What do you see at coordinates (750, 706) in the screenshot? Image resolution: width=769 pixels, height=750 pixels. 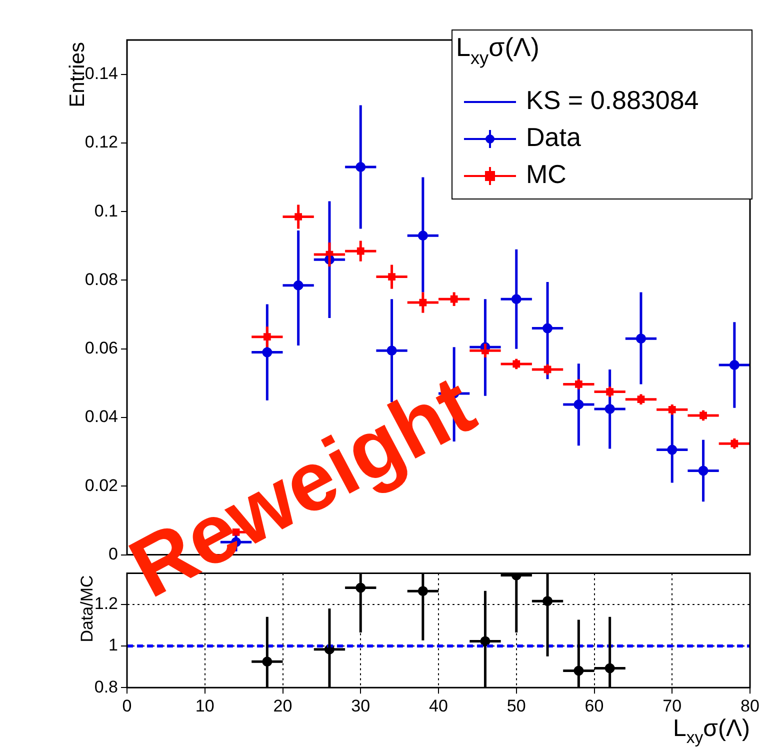 I see `x-tick-label: 80` at bounding box center [750, 706].